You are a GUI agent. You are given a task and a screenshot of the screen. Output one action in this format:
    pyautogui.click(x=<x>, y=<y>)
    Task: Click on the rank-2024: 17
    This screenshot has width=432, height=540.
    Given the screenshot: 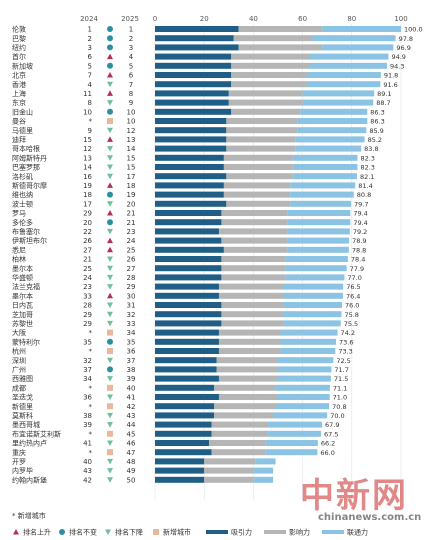 What is the action you would take?
    pyautogui.click(x=87, y=204)
    